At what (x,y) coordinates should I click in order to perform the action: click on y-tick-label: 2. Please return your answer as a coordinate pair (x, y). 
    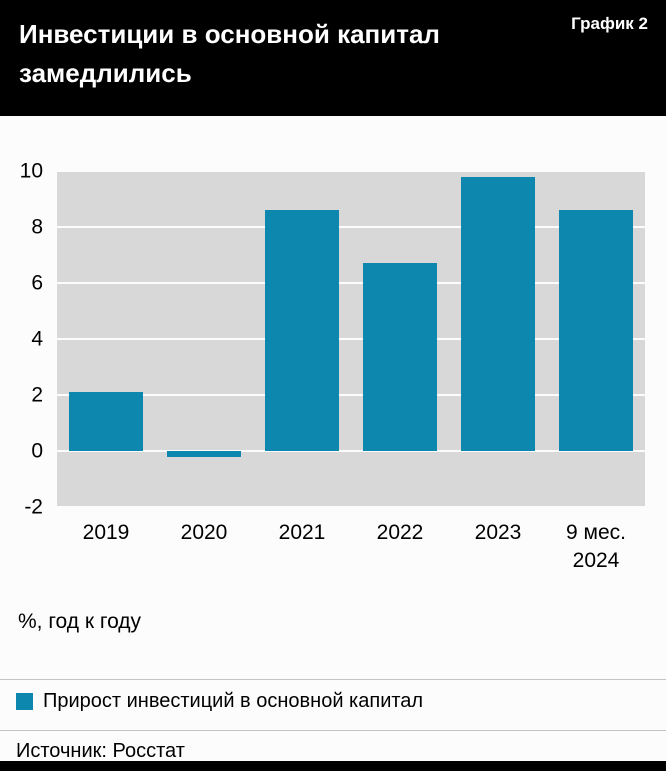
    Looking at the image, I should click on (37, 395).